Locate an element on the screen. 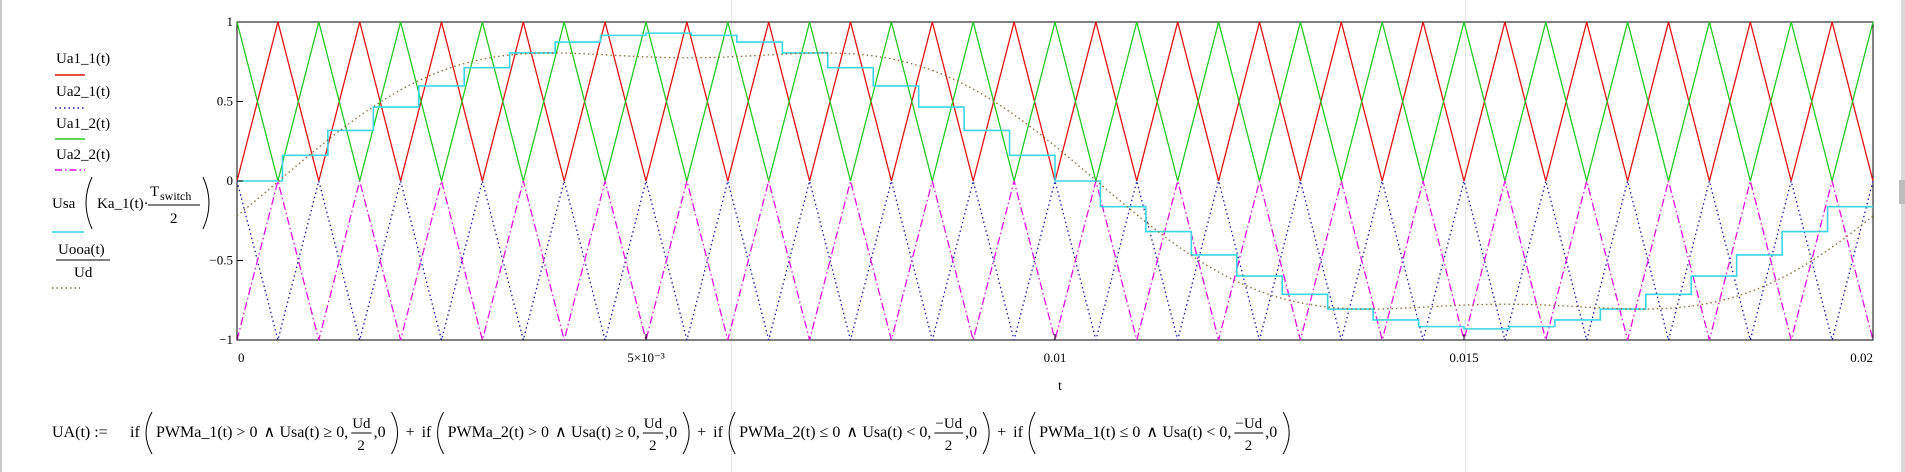 This screenshot has height=472, width=1905. x-tick-label: 5×10⁻³ is located at coordinates (646, 357).